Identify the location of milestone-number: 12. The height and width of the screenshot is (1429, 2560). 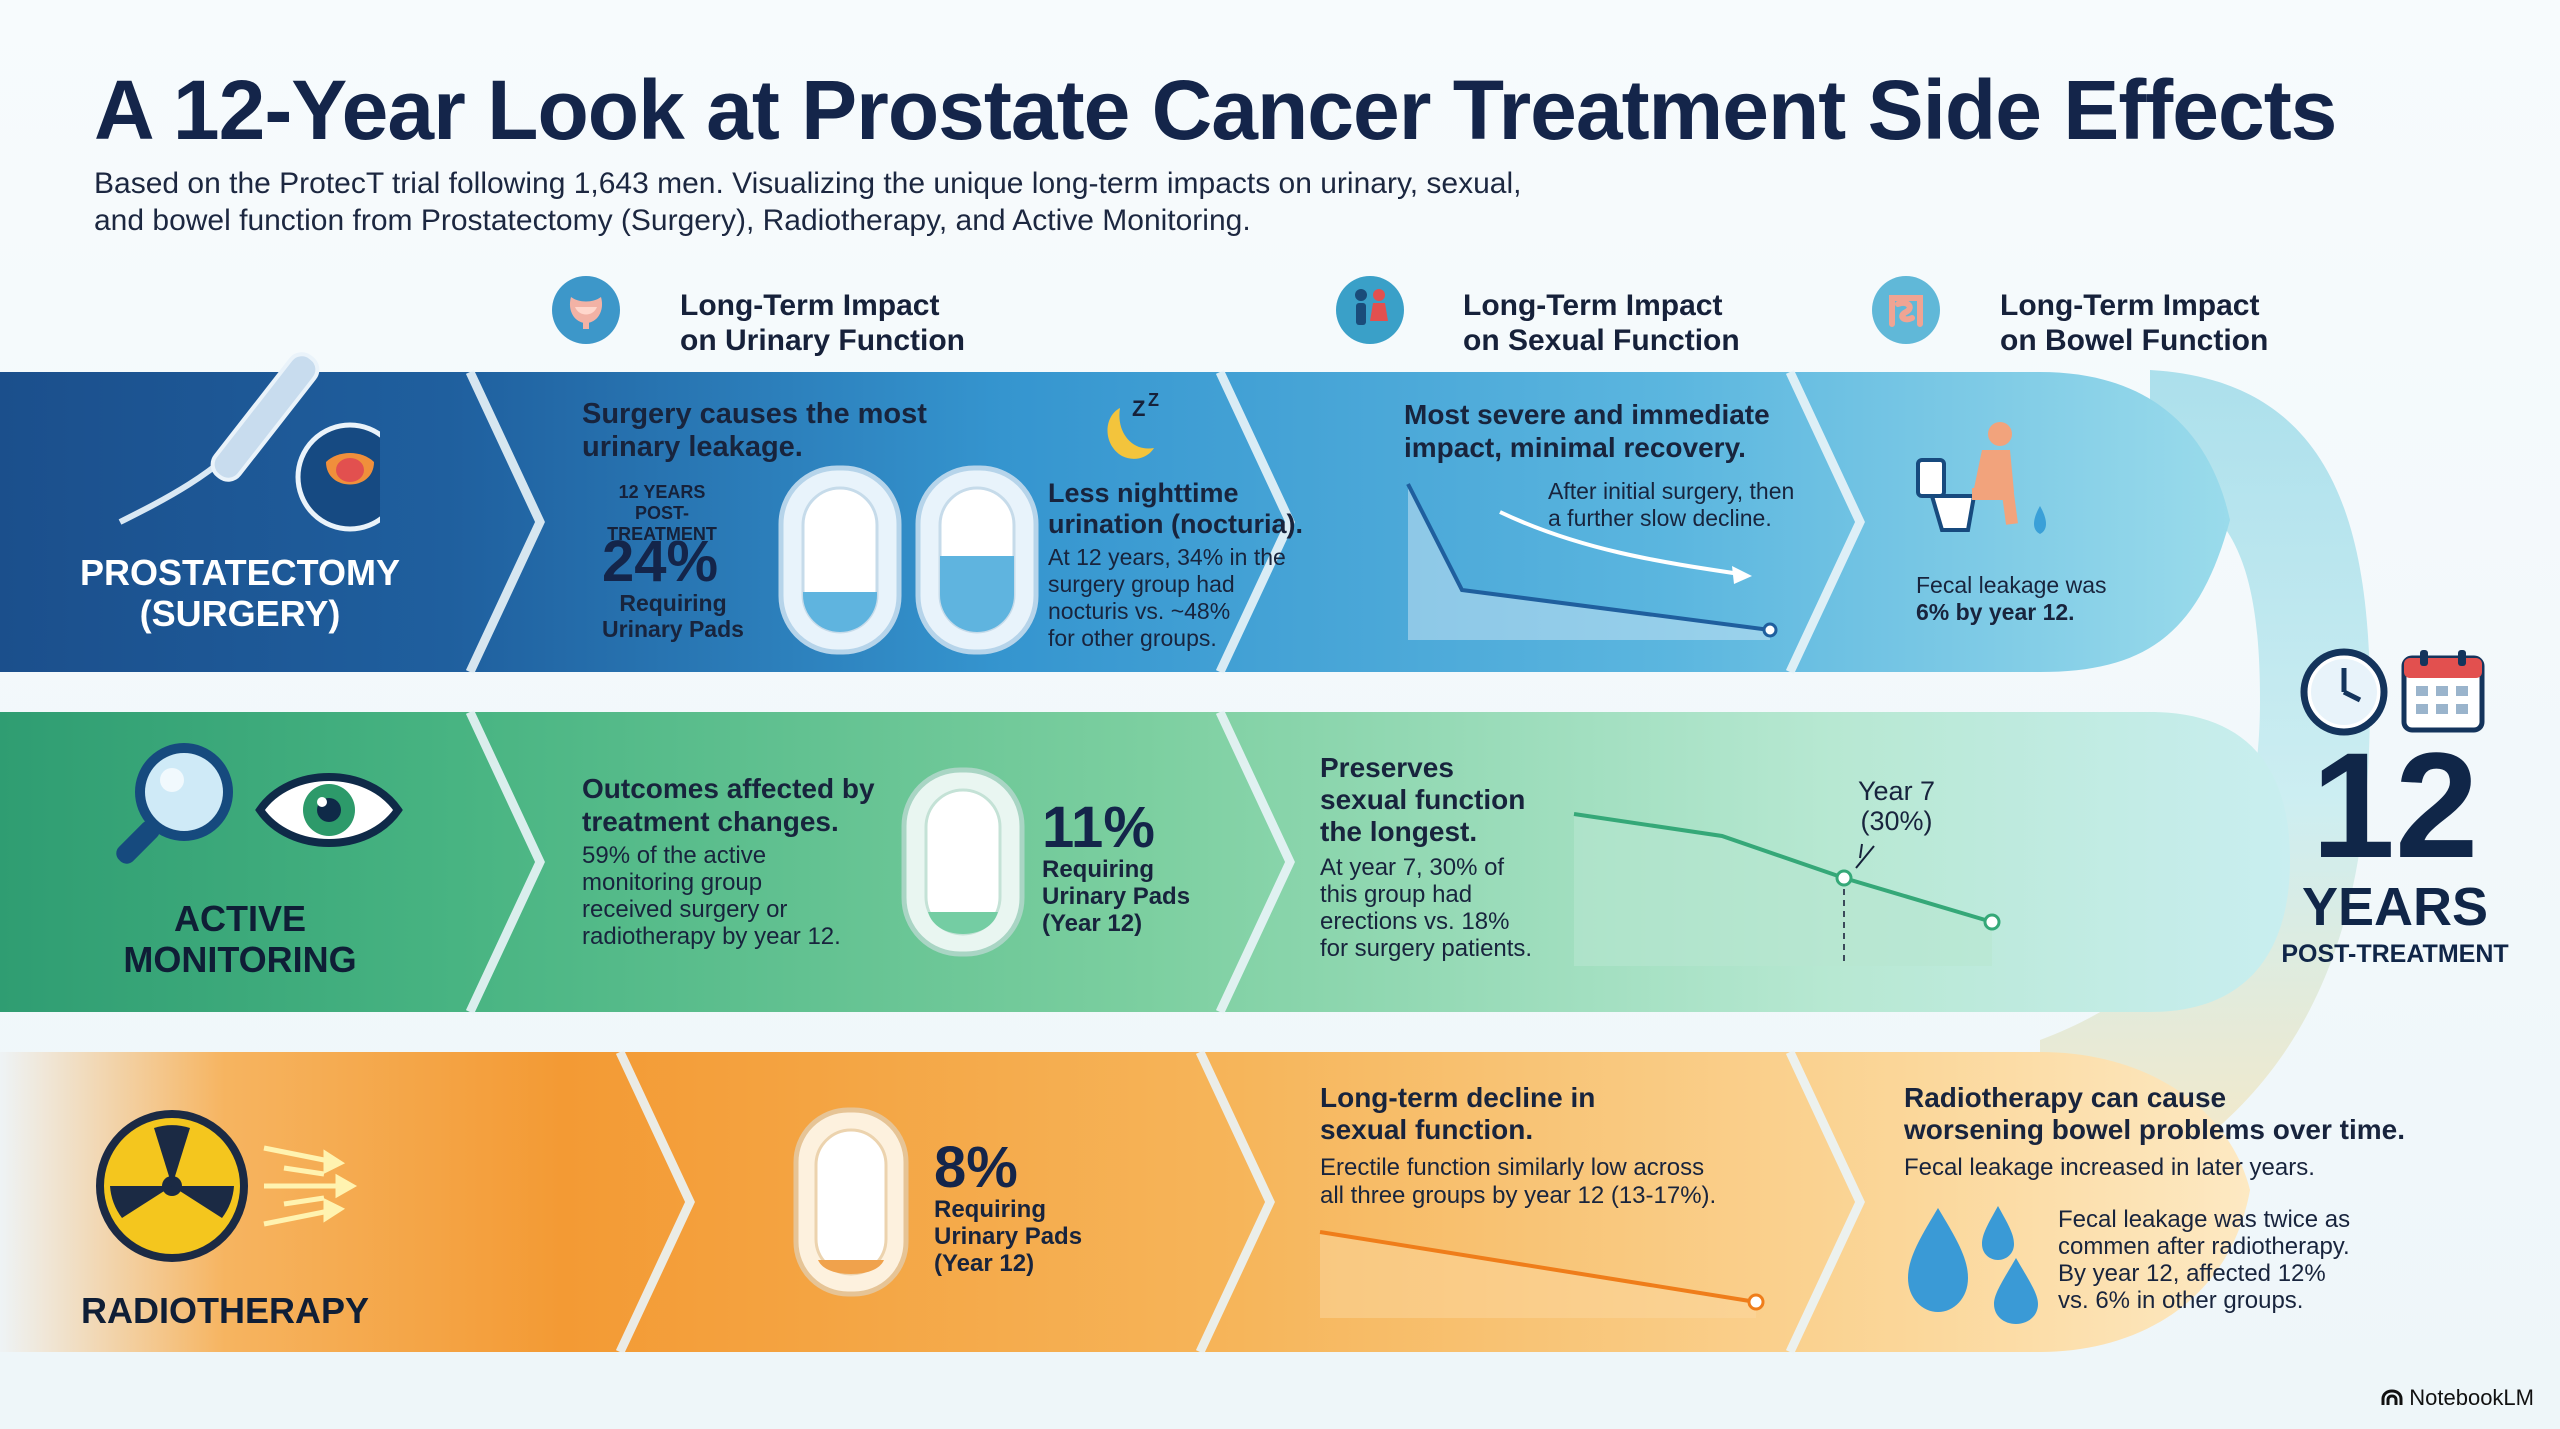
(2395, 805).